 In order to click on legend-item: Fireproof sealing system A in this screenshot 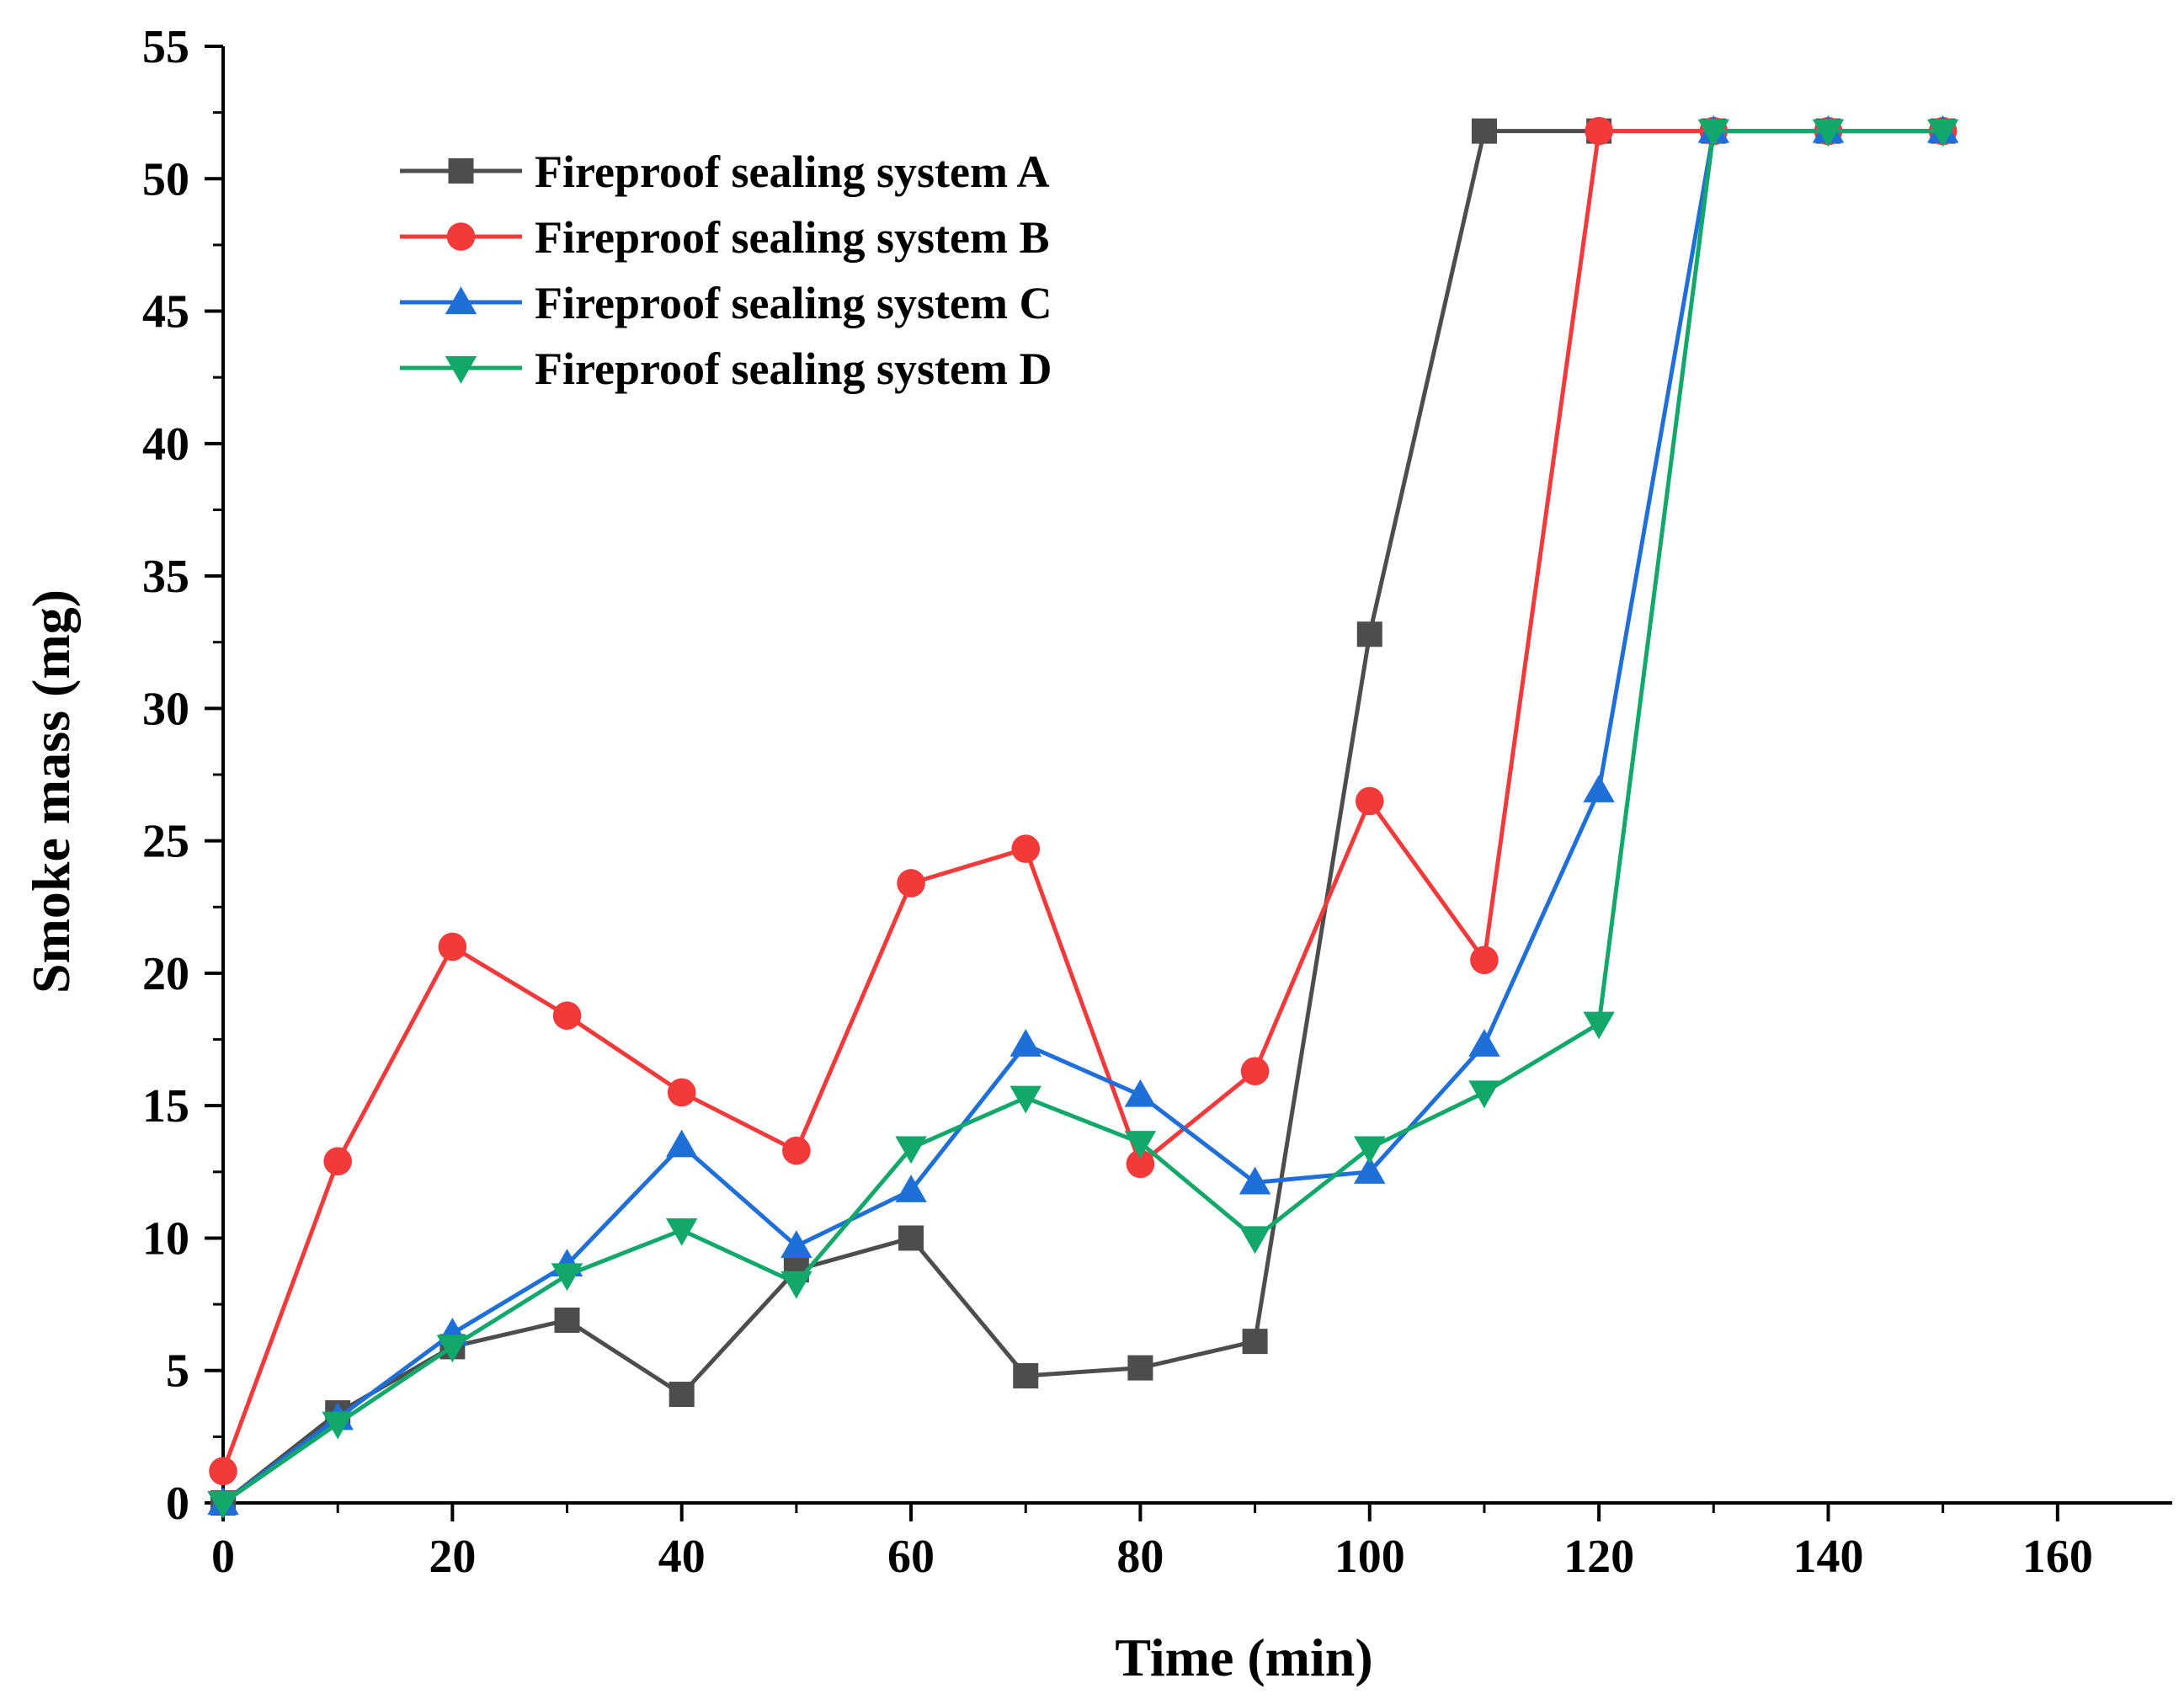, I will do `click(724, 172)`.